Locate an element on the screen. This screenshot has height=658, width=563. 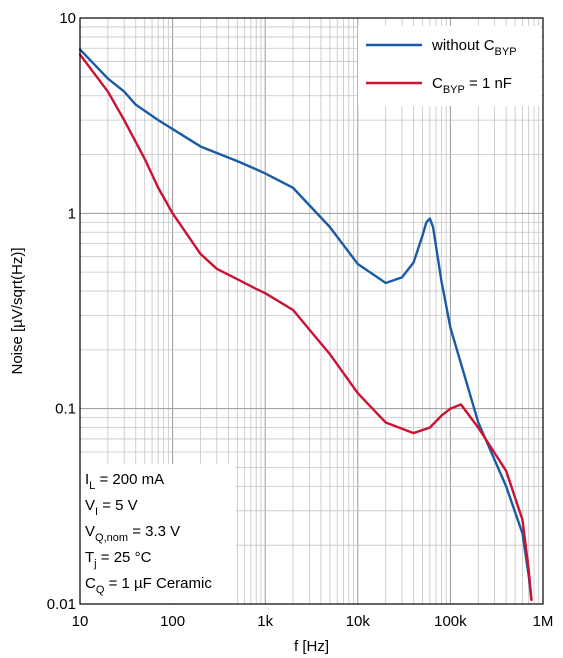
legend-box is located at coordinates (449, 66).